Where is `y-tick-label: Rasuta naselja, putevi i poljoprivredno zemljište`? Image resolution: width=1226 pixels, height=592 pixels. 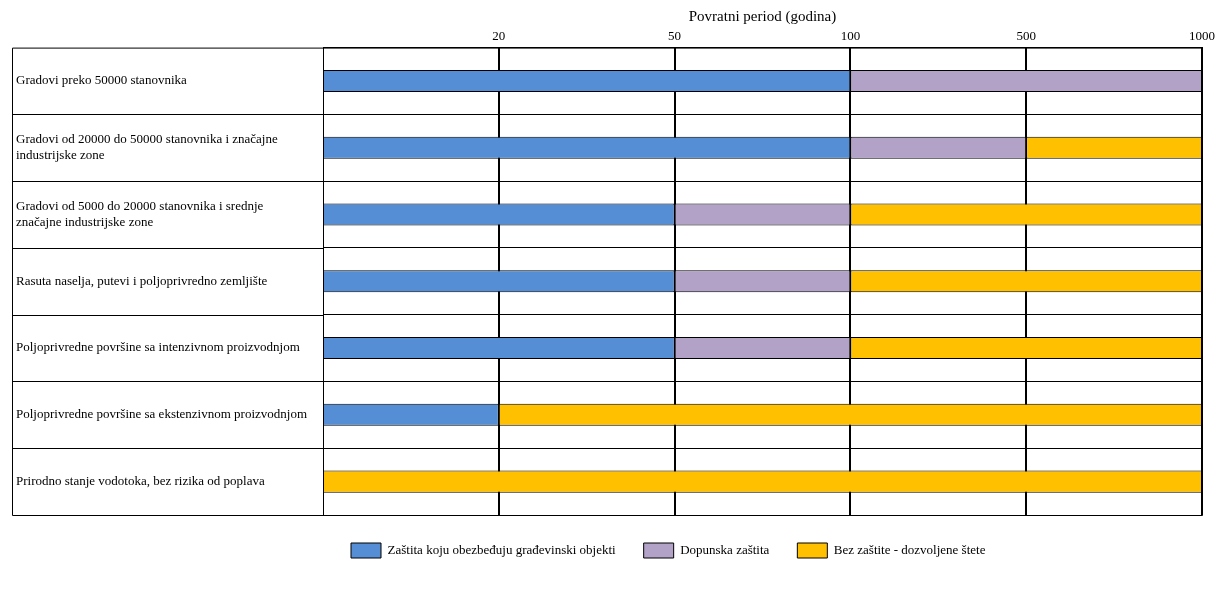
y-tick-label: Rasuta naselja, putevi i poljoprivredno zemljište is located at coordinates (142, 280).